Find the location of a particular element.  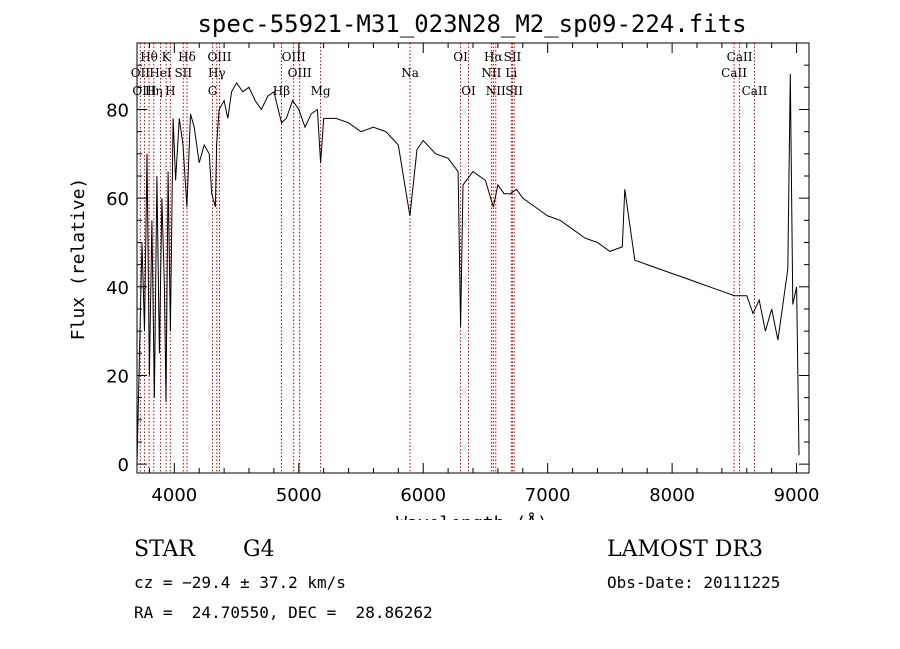

y-tick-label: 80 is located at coordinates (117, 110).